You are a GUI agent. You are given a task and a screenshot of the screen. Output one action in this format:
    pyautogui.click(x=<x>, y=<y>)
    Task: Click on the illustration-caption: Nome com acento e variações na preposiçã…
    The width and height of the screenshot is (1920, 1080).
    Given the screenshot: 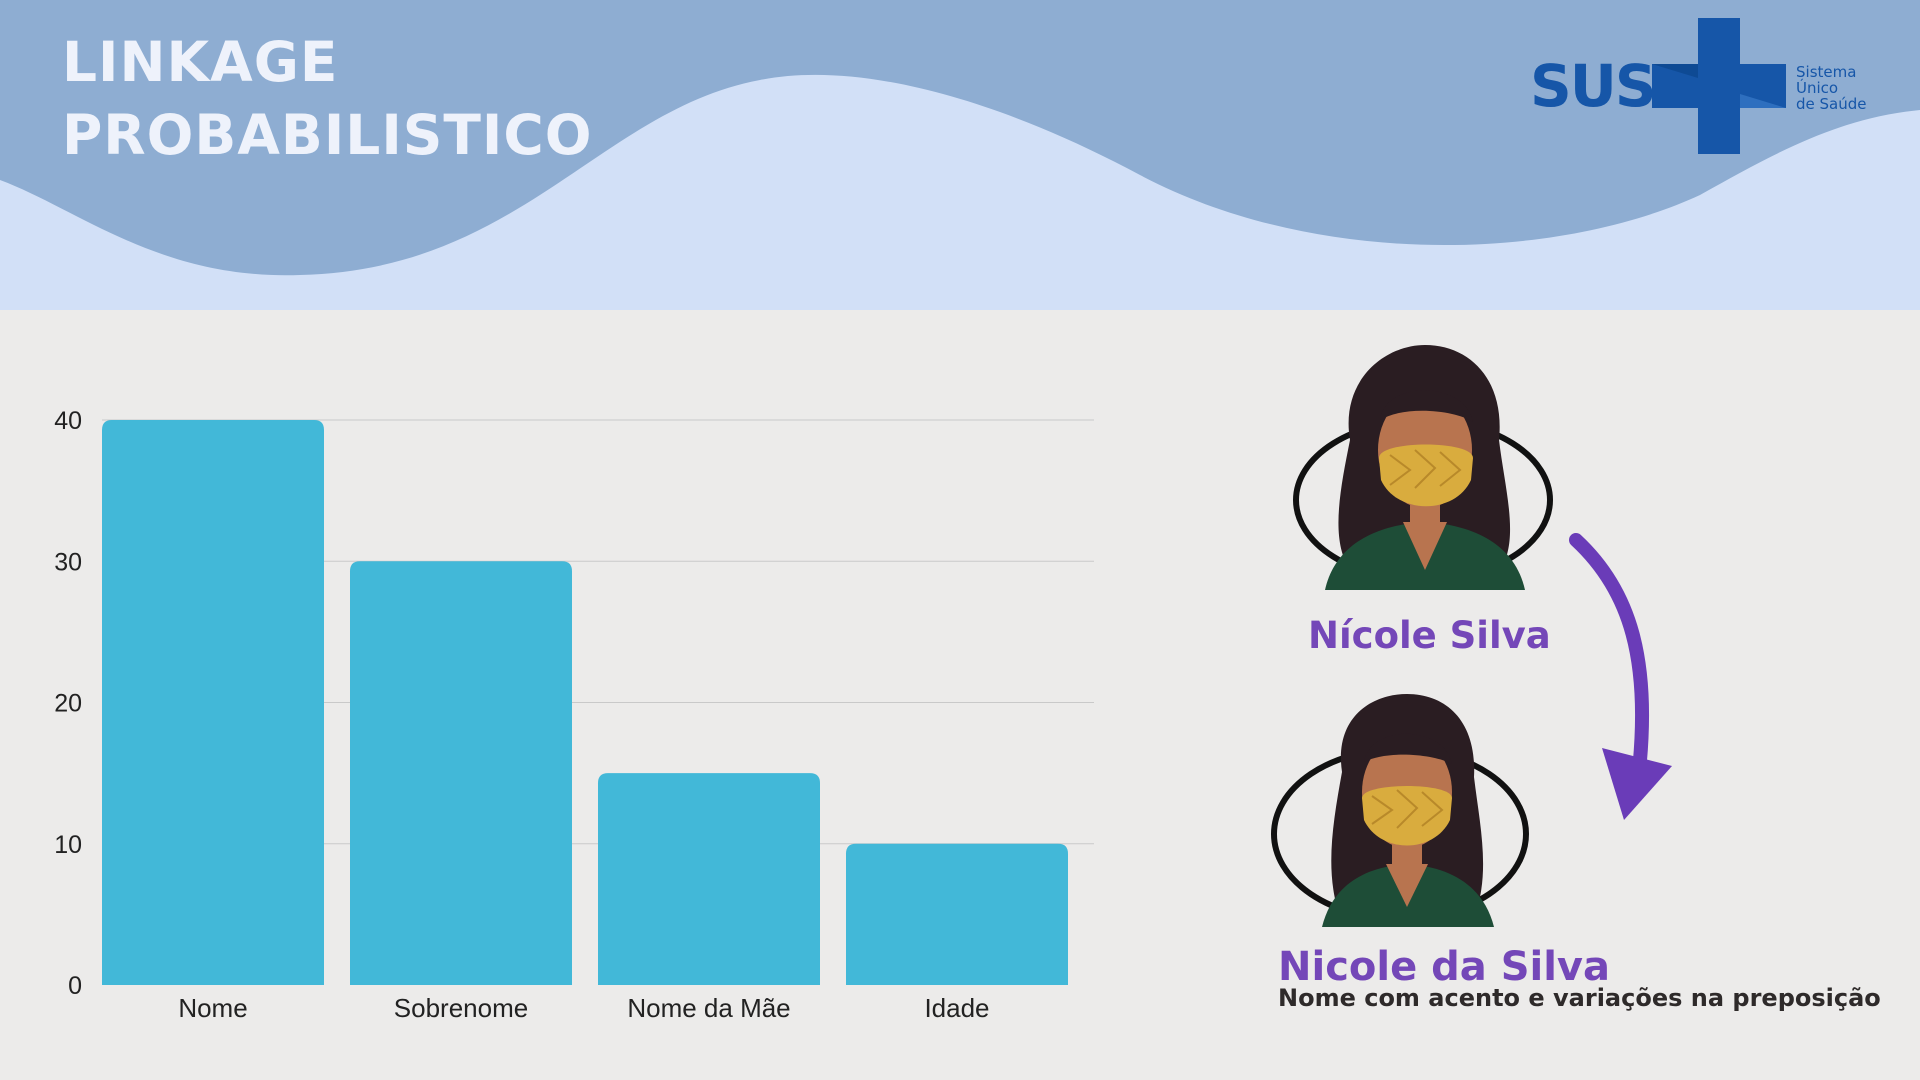 What is the action you would take?
    pyautogui.click(x=1579, y=998)
    